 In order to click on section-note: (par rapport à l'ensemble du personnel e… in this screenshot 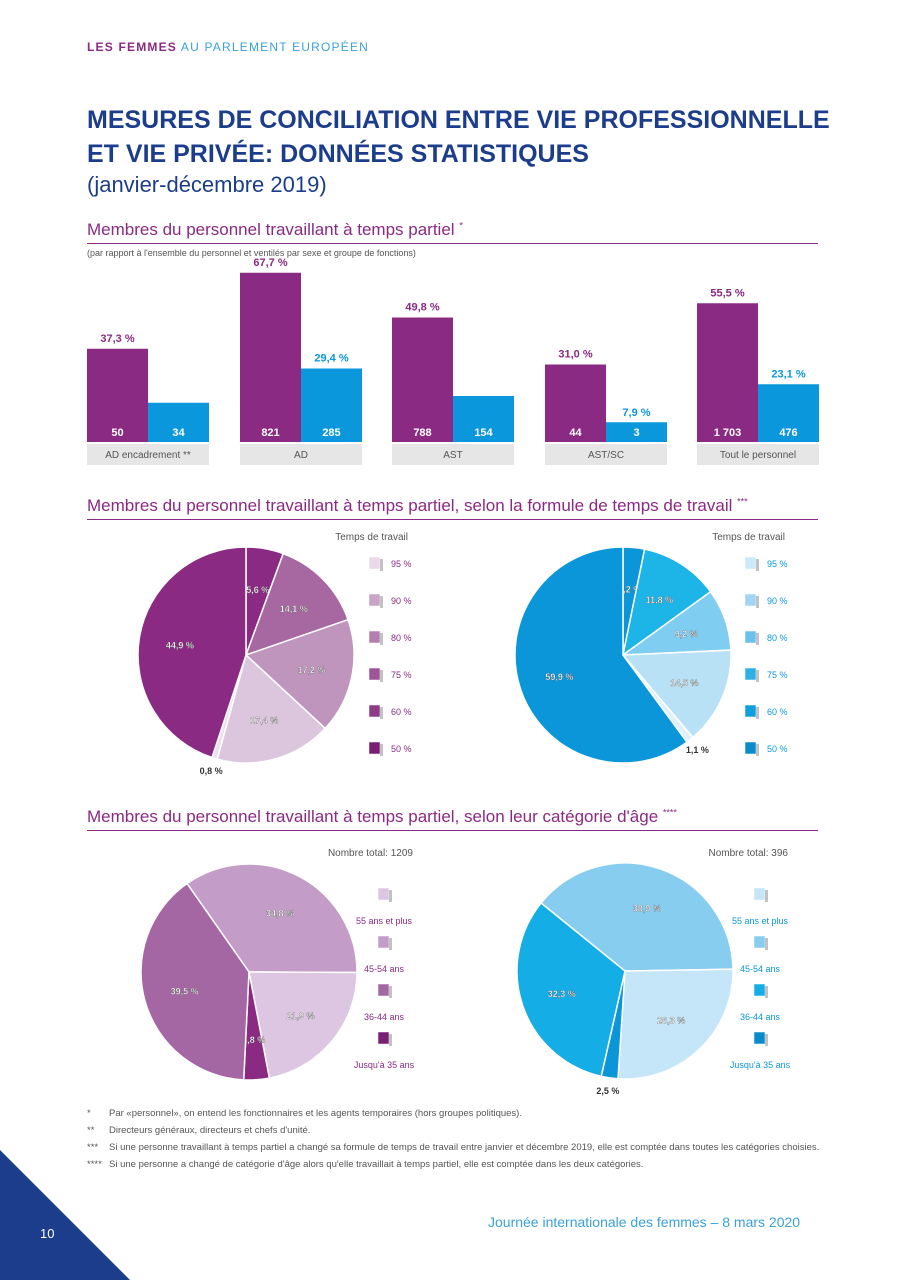, I will do `click(251, 253)`.